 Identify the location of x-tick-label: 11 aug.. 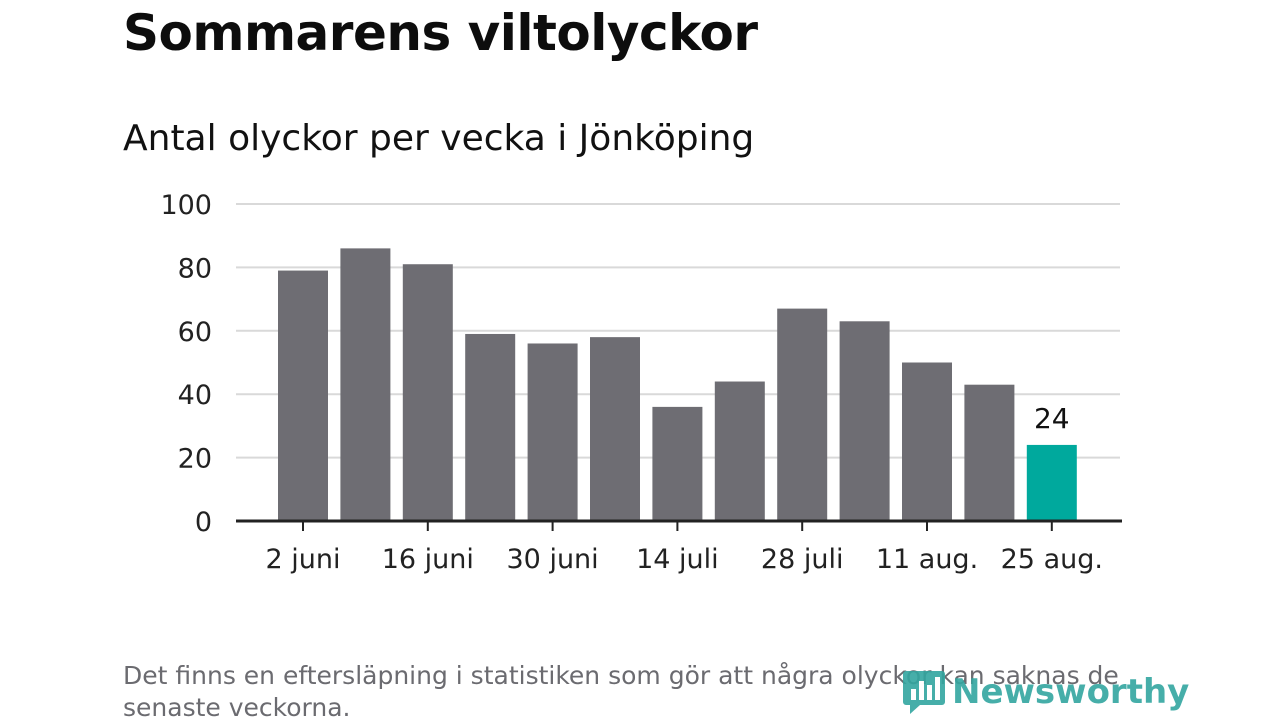
(927, 559).